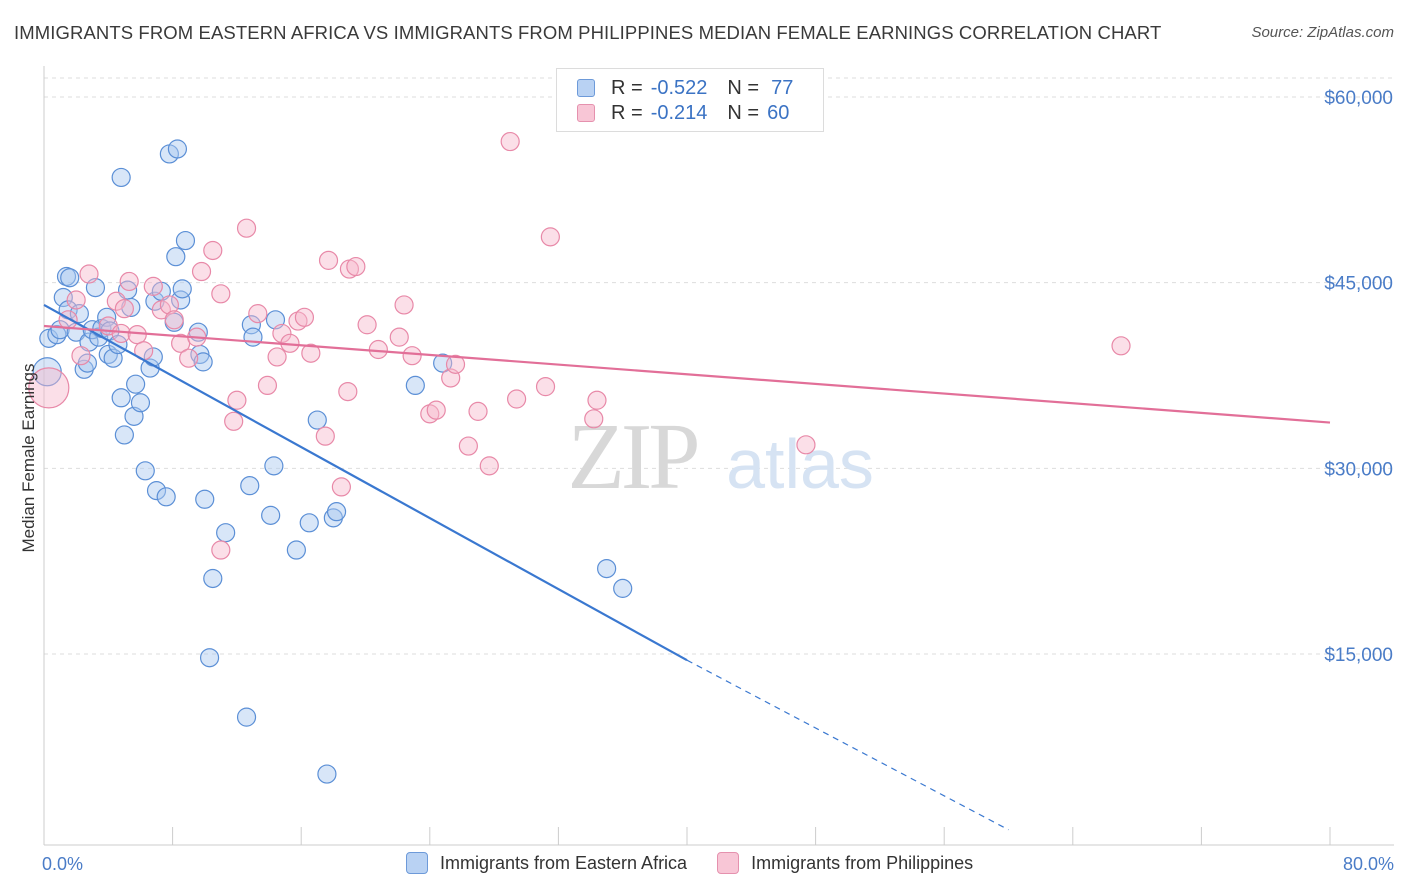 This screenshot has height=892, width=1406. I want to click on y-tick-label-30000: $30,000, so click(1358, 469).